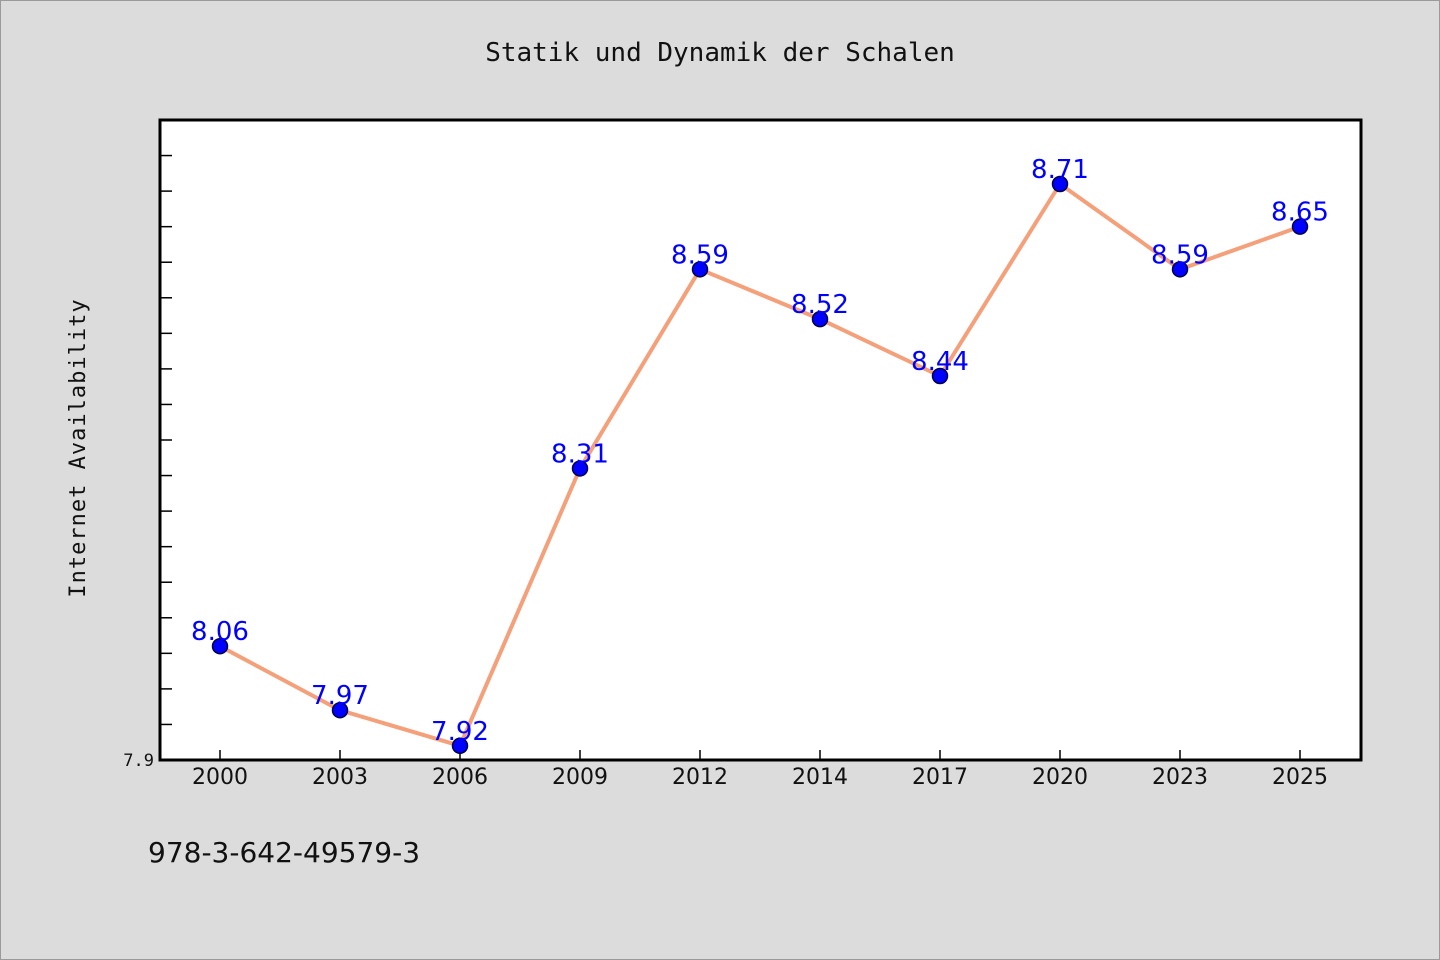  Describe the element at coordinates (940, 777) in the screenshot. I see `x-tick-label: 2017` at that location.